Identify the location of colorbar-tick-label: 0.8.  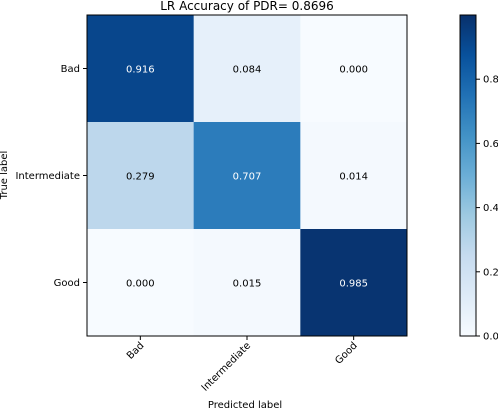
(490, 80).